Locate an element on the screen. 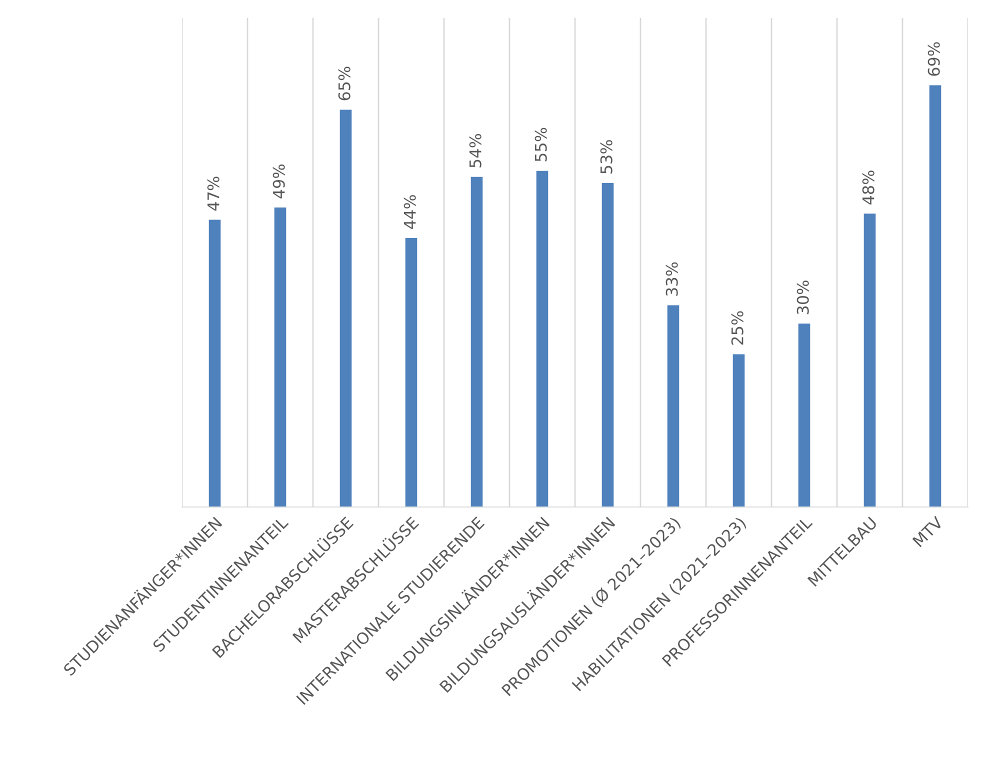 The image size is (991, 773). data-label: 54% is located at coordinates (475, 151).